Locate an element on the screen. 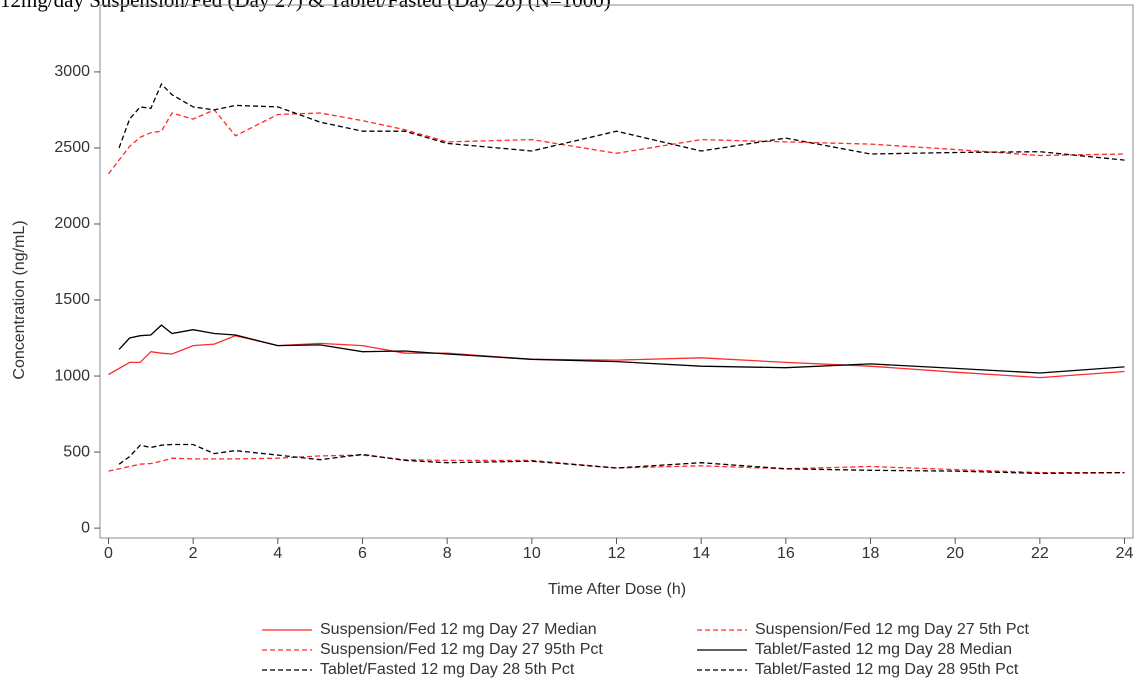 The width and height of the screenshot is (1138, 683). x-tick-label: 8 is located at coordinates (447, 553).